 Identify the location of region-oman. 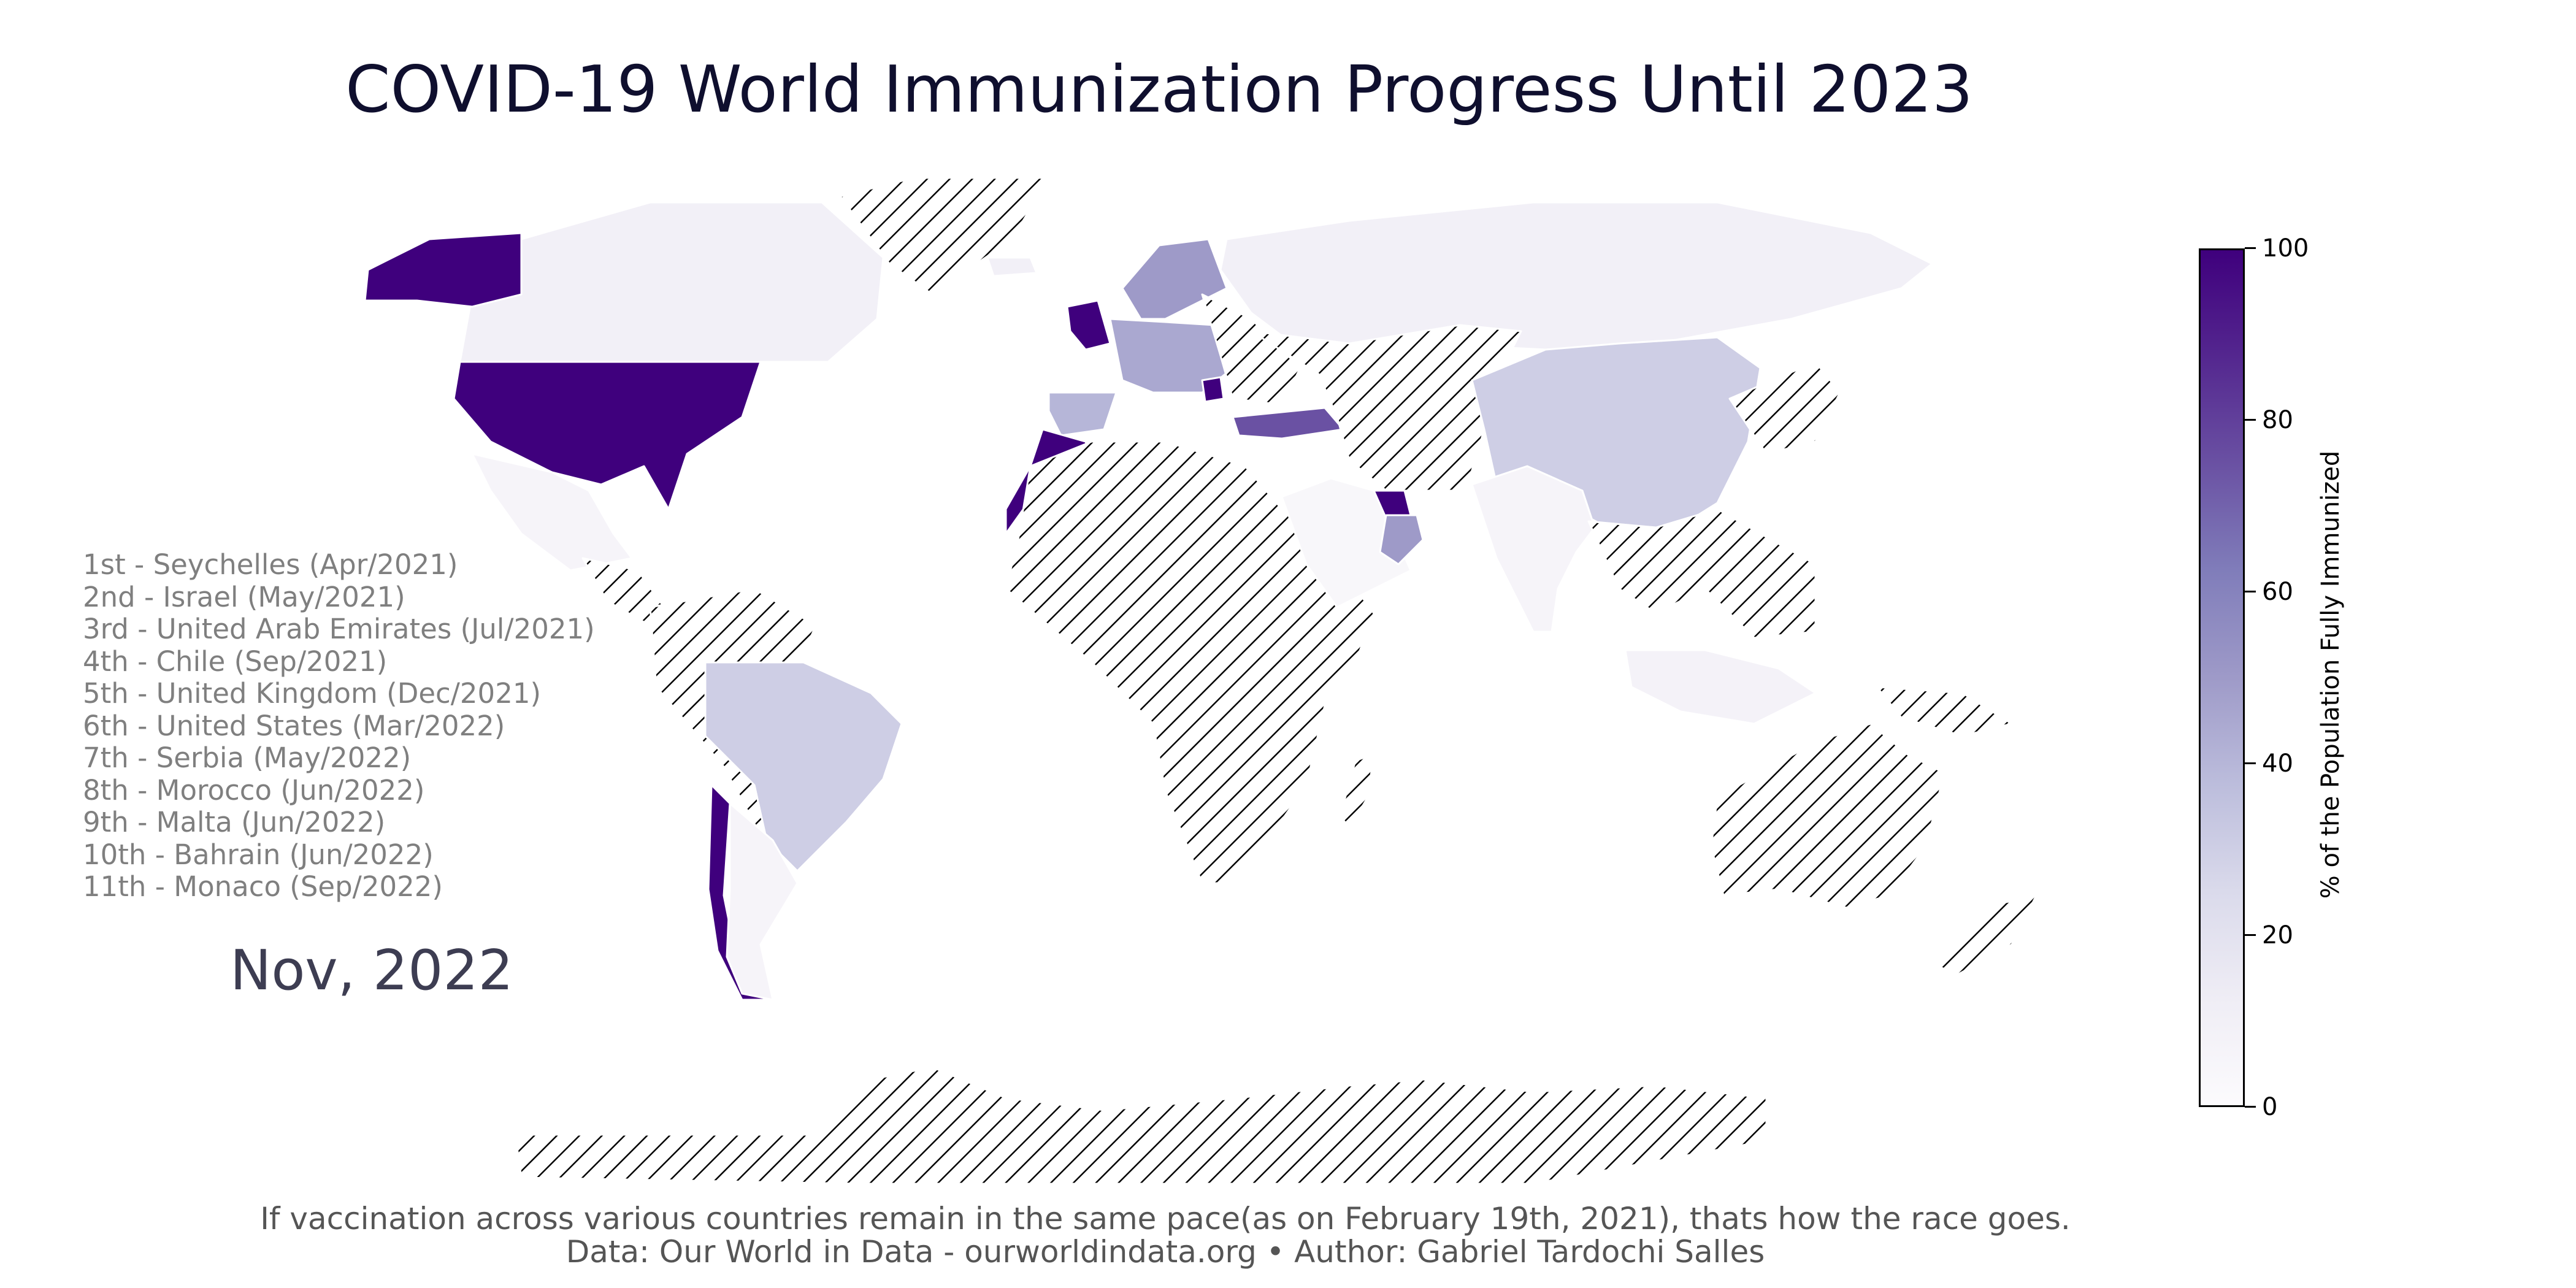
(1401, 539).